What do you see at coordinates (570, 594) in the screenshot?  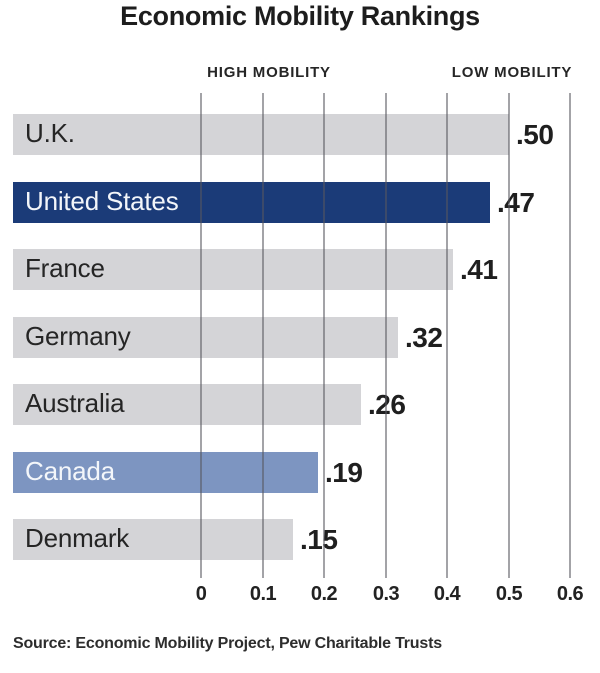 I see `x-tick-label: 0.6` at bounding box center [570, 594].